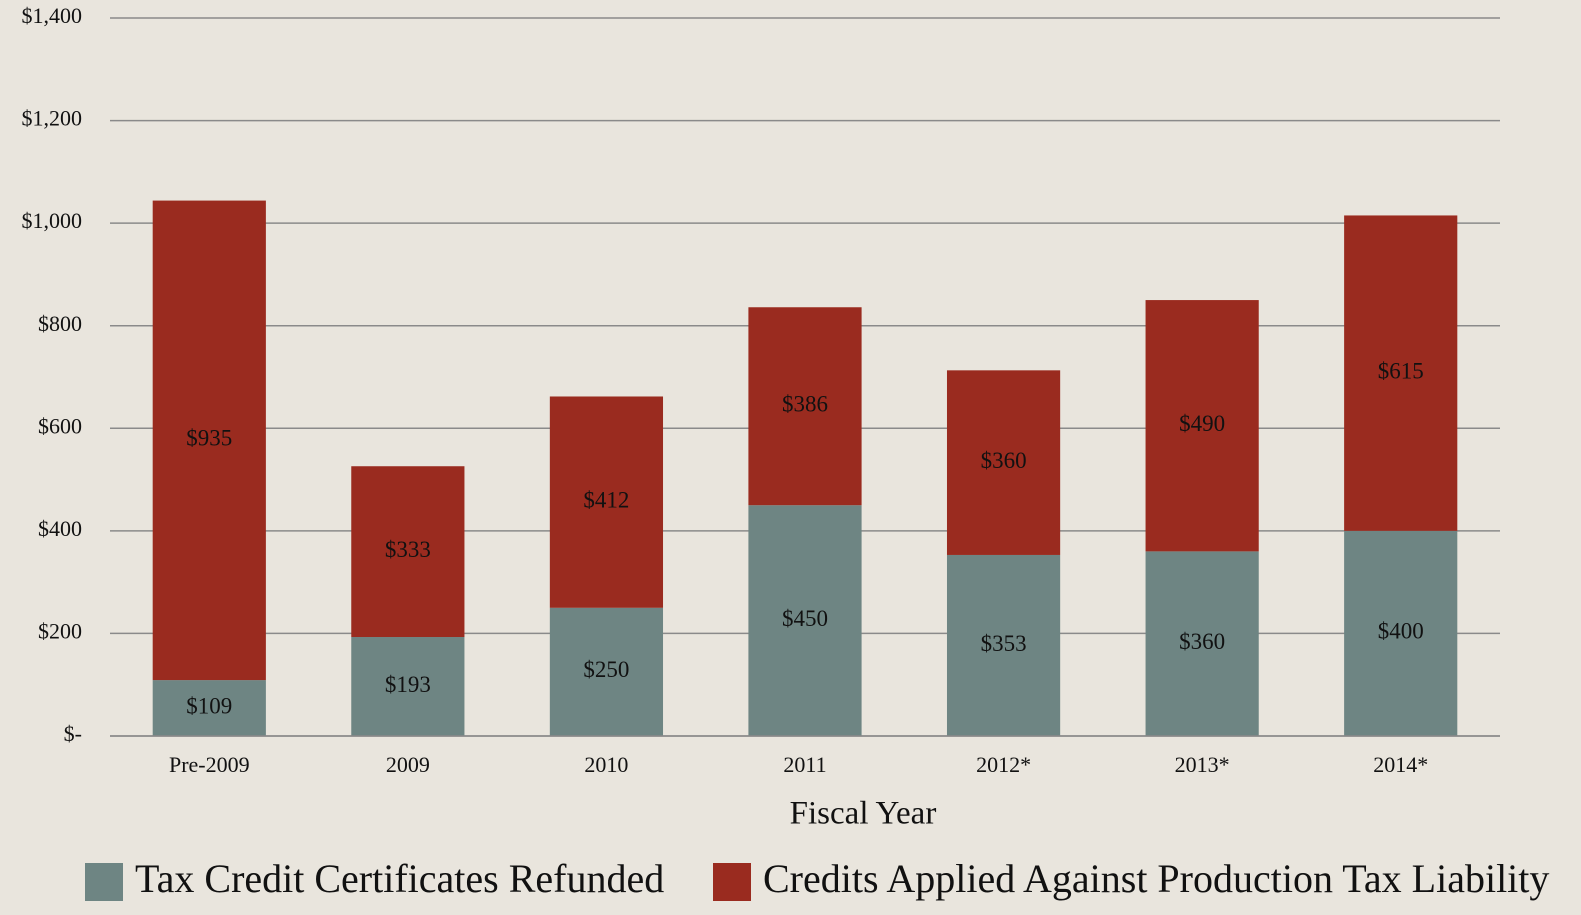 The width and height of the screenshot is (1581, 915). I want to click on x-tick-label: 2011, so click(804, 764).